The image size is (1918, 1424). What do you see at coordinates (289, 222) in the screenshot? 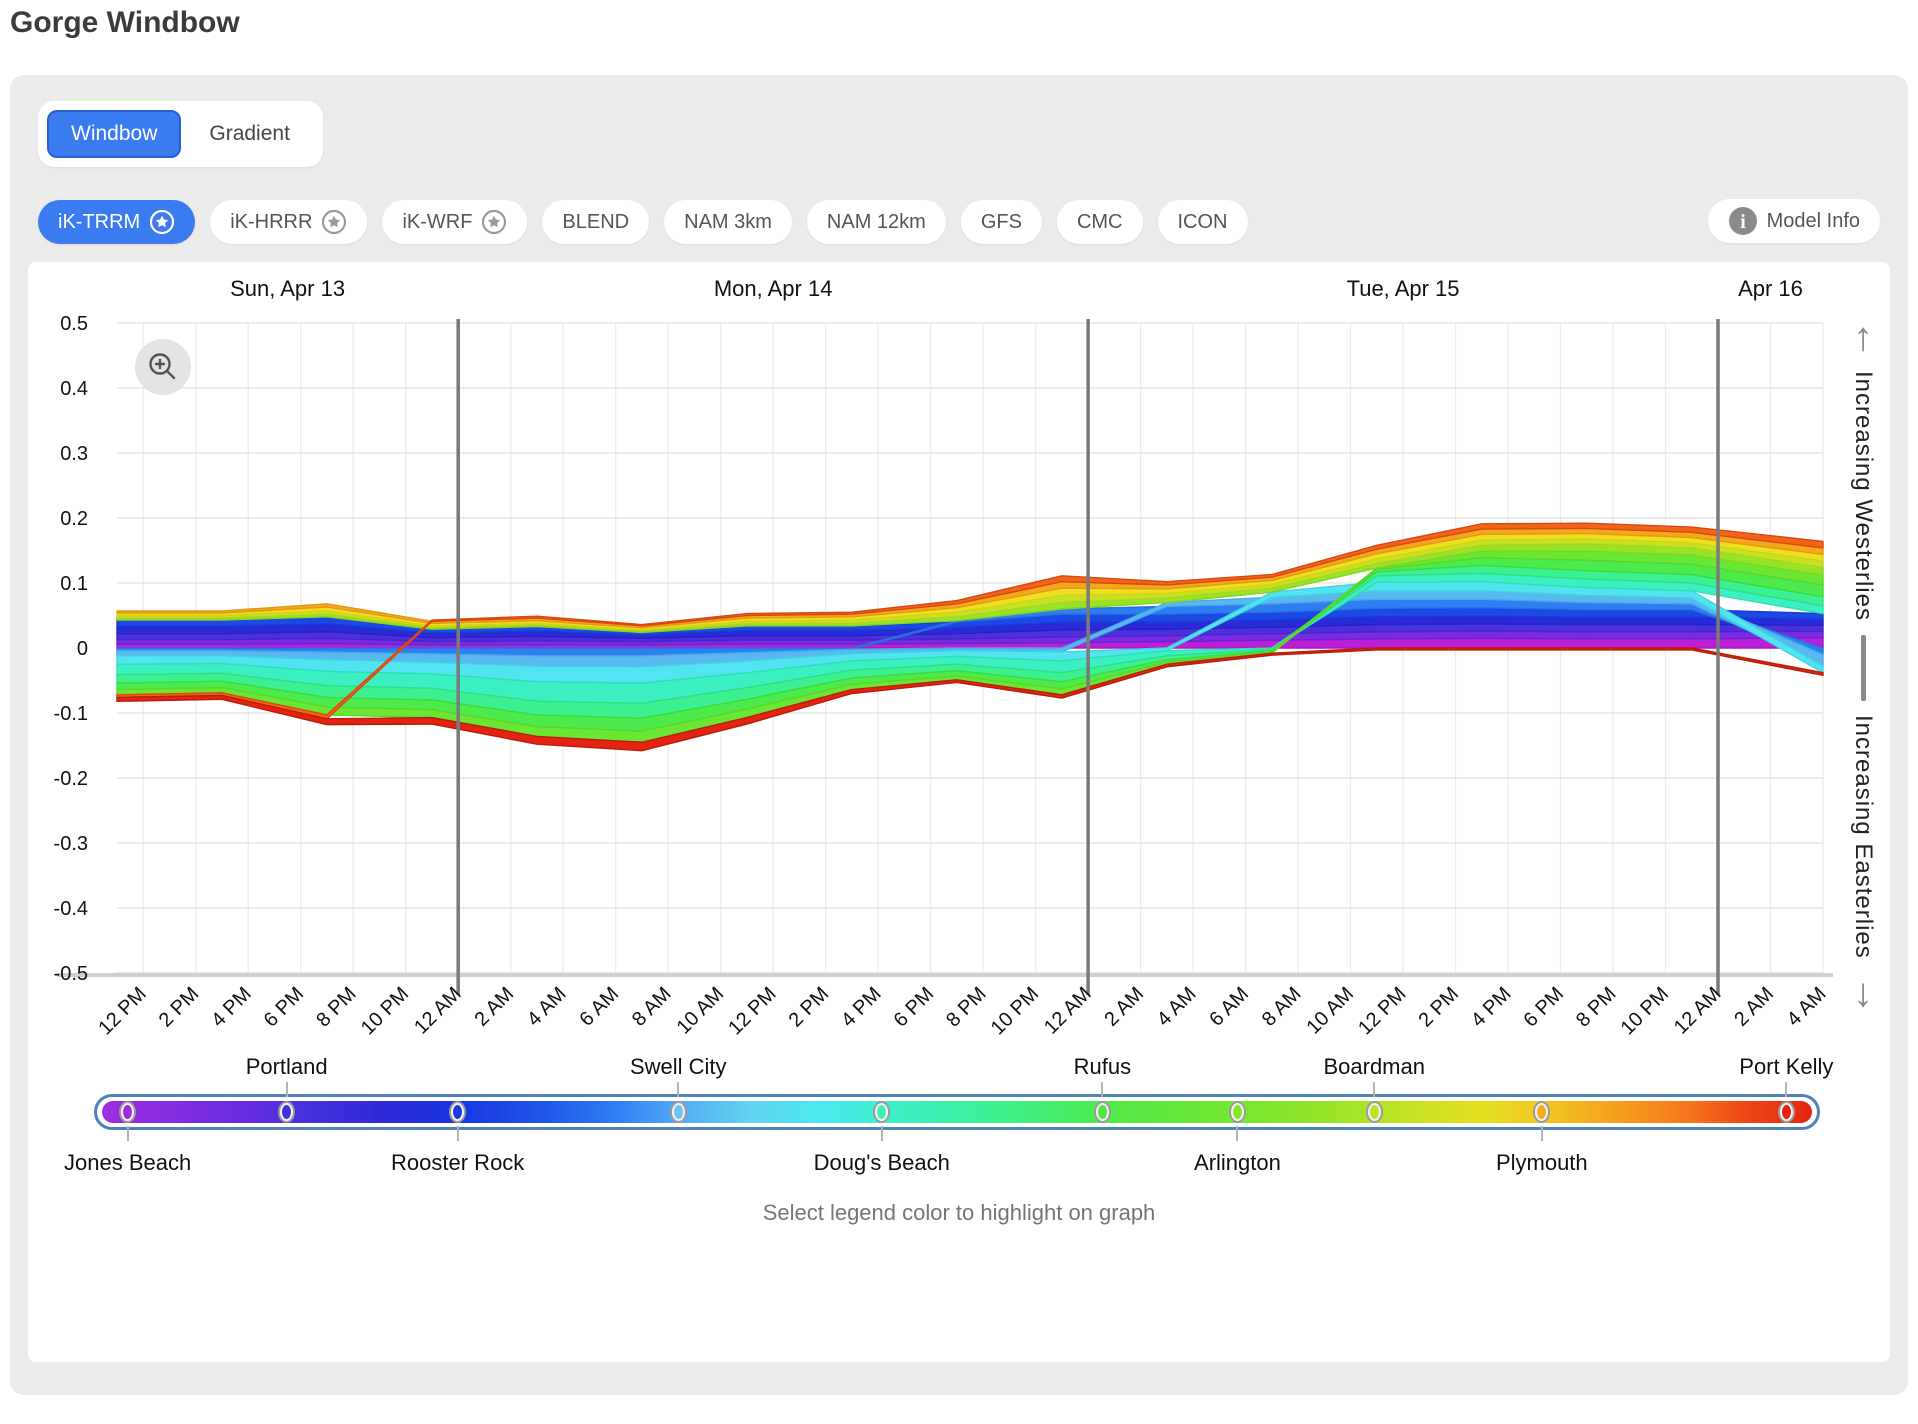
I see `model-pill-ik-hrrr: iK-HRRR` at bounding box center [289, 222].